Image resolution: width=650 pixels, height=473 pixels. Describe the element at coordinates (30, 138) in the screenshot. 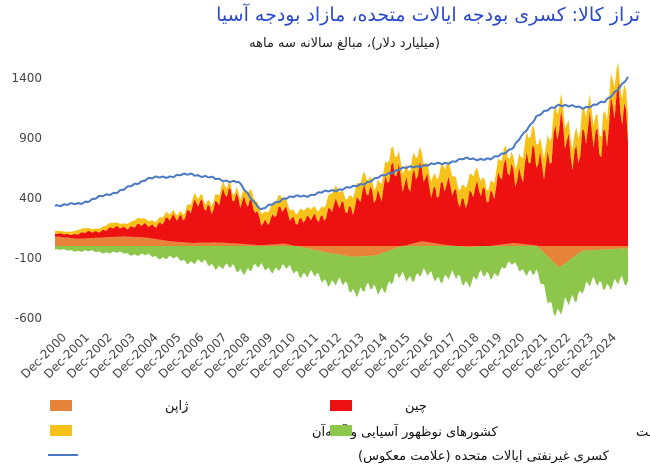

I see `y-tick-label: 900` at that location.